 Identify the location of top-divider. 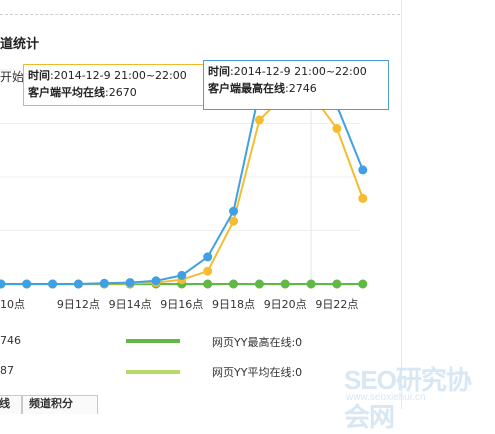
(200, 14).